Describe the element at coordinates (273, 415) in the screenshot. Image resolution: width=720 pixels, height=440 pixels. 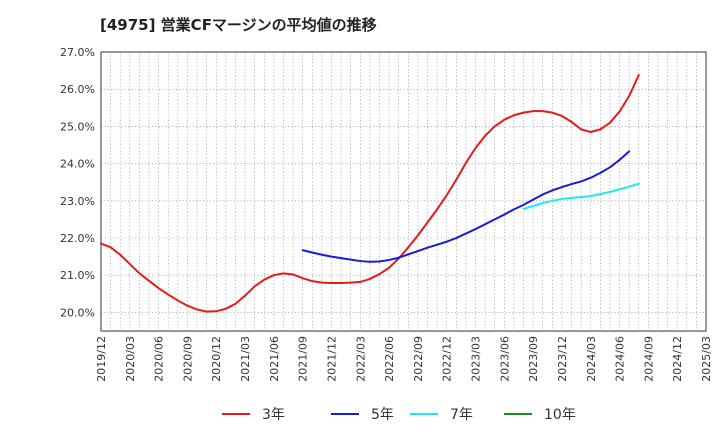
I see `legend-label-0: 3年` at that location.